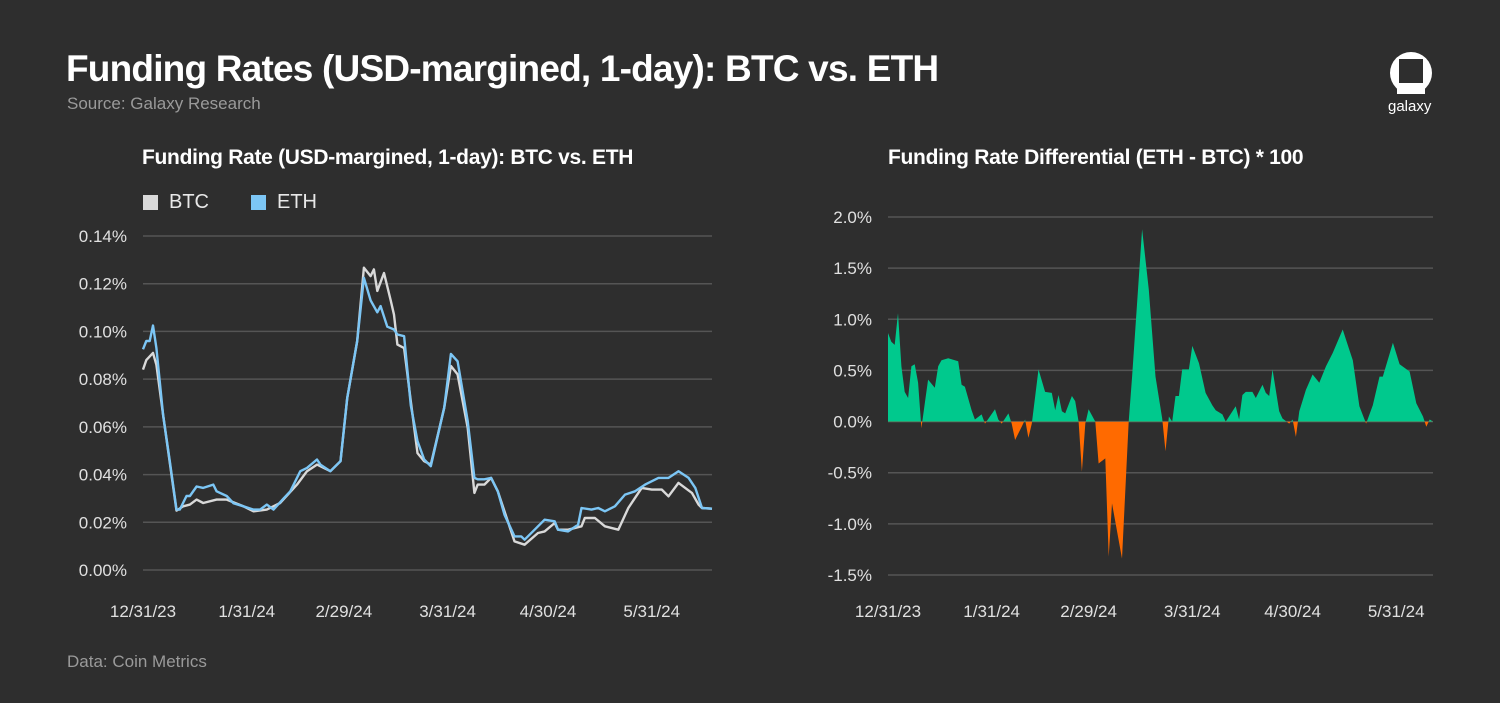 This screenshot has height=703, width=1500. What do you see at coordinates (1192, 611) in the screenshot?
I see `right-chart-x-tick-label: 3/31/24` at bounding box center [1192, 611].